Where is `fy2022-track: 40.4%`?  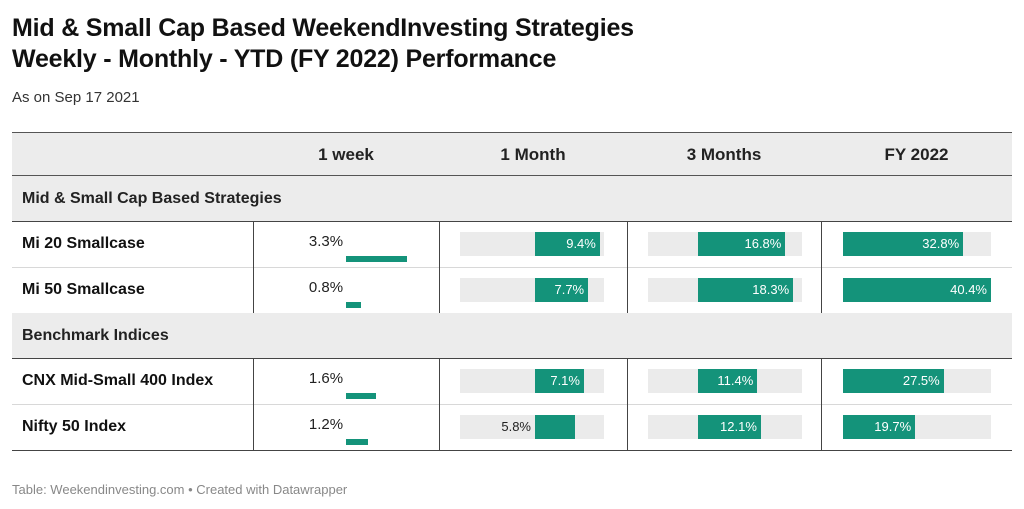
fy2022-track: 40.4% is located at coordinates (917, 290).